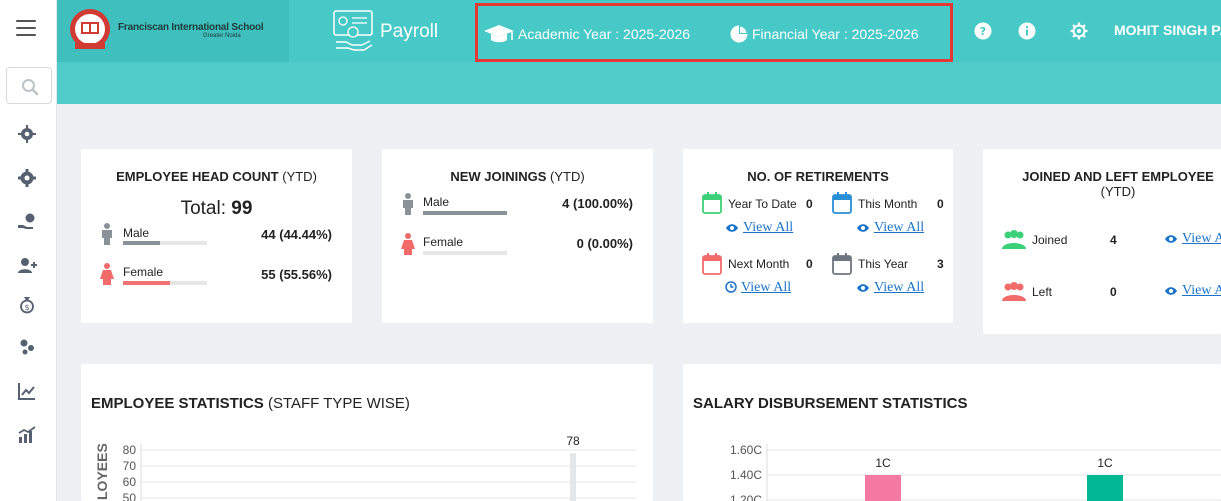  Describe the element at coordinates (498, 176) in the screenshot. I see `new-joinings-title-text: NEW JOININGS` at that location.